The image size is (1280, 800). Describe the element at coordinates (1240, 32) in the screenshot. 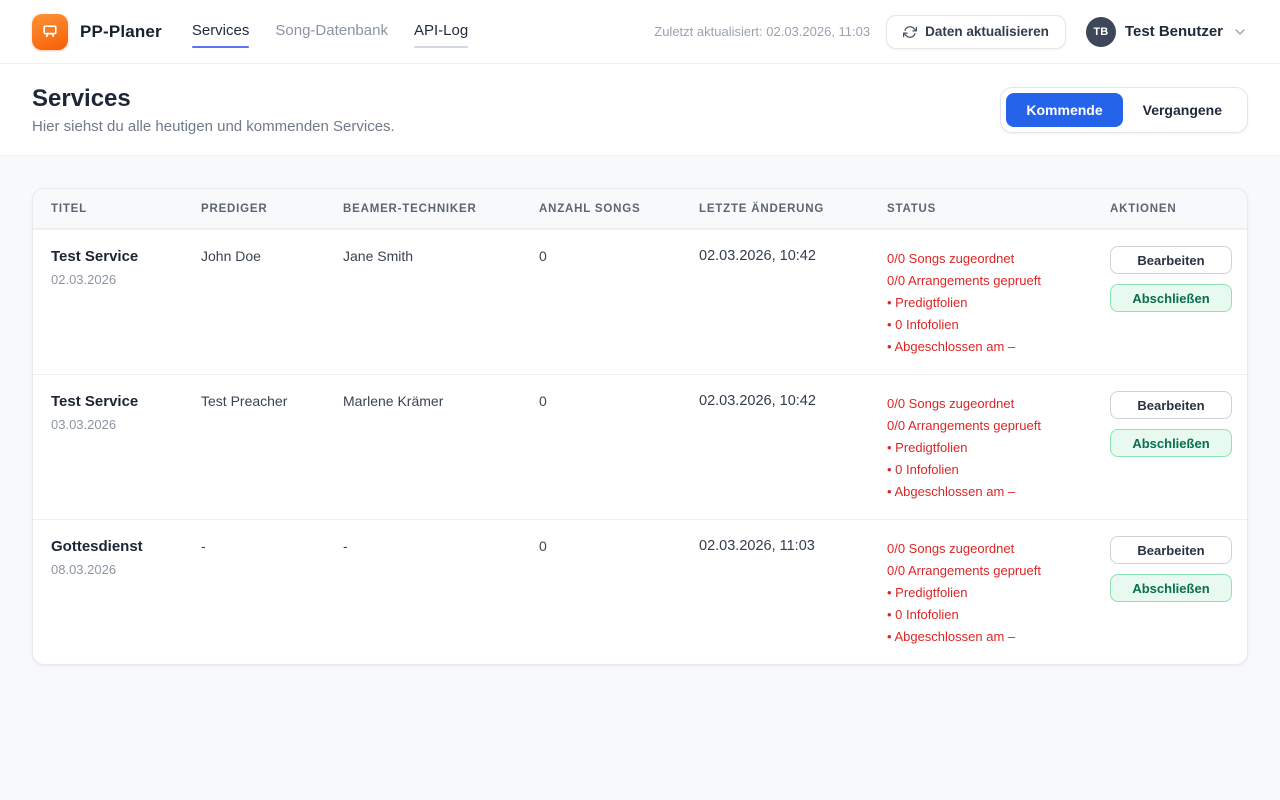

I see `chevron-down-icon` at that location.